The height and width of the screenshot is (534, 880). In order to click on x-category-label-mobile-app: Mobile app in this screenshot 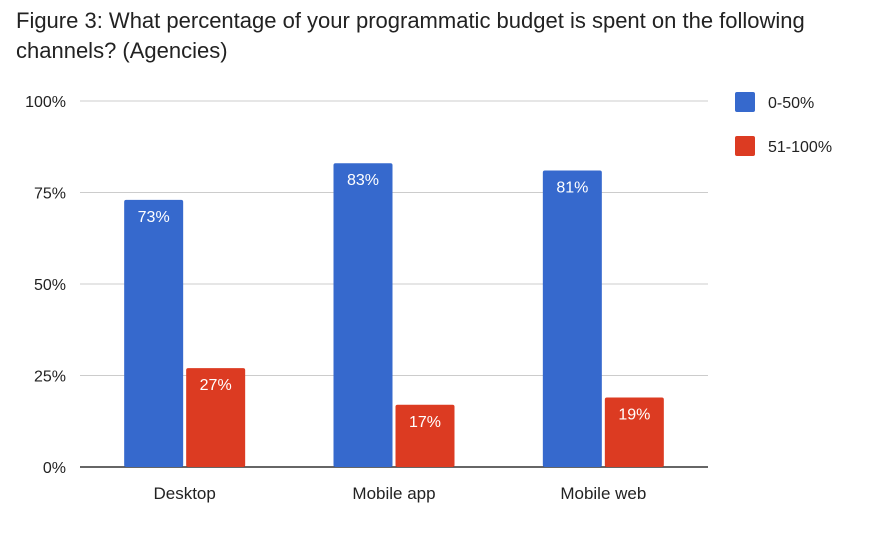, I will do `click(393, 493)`.